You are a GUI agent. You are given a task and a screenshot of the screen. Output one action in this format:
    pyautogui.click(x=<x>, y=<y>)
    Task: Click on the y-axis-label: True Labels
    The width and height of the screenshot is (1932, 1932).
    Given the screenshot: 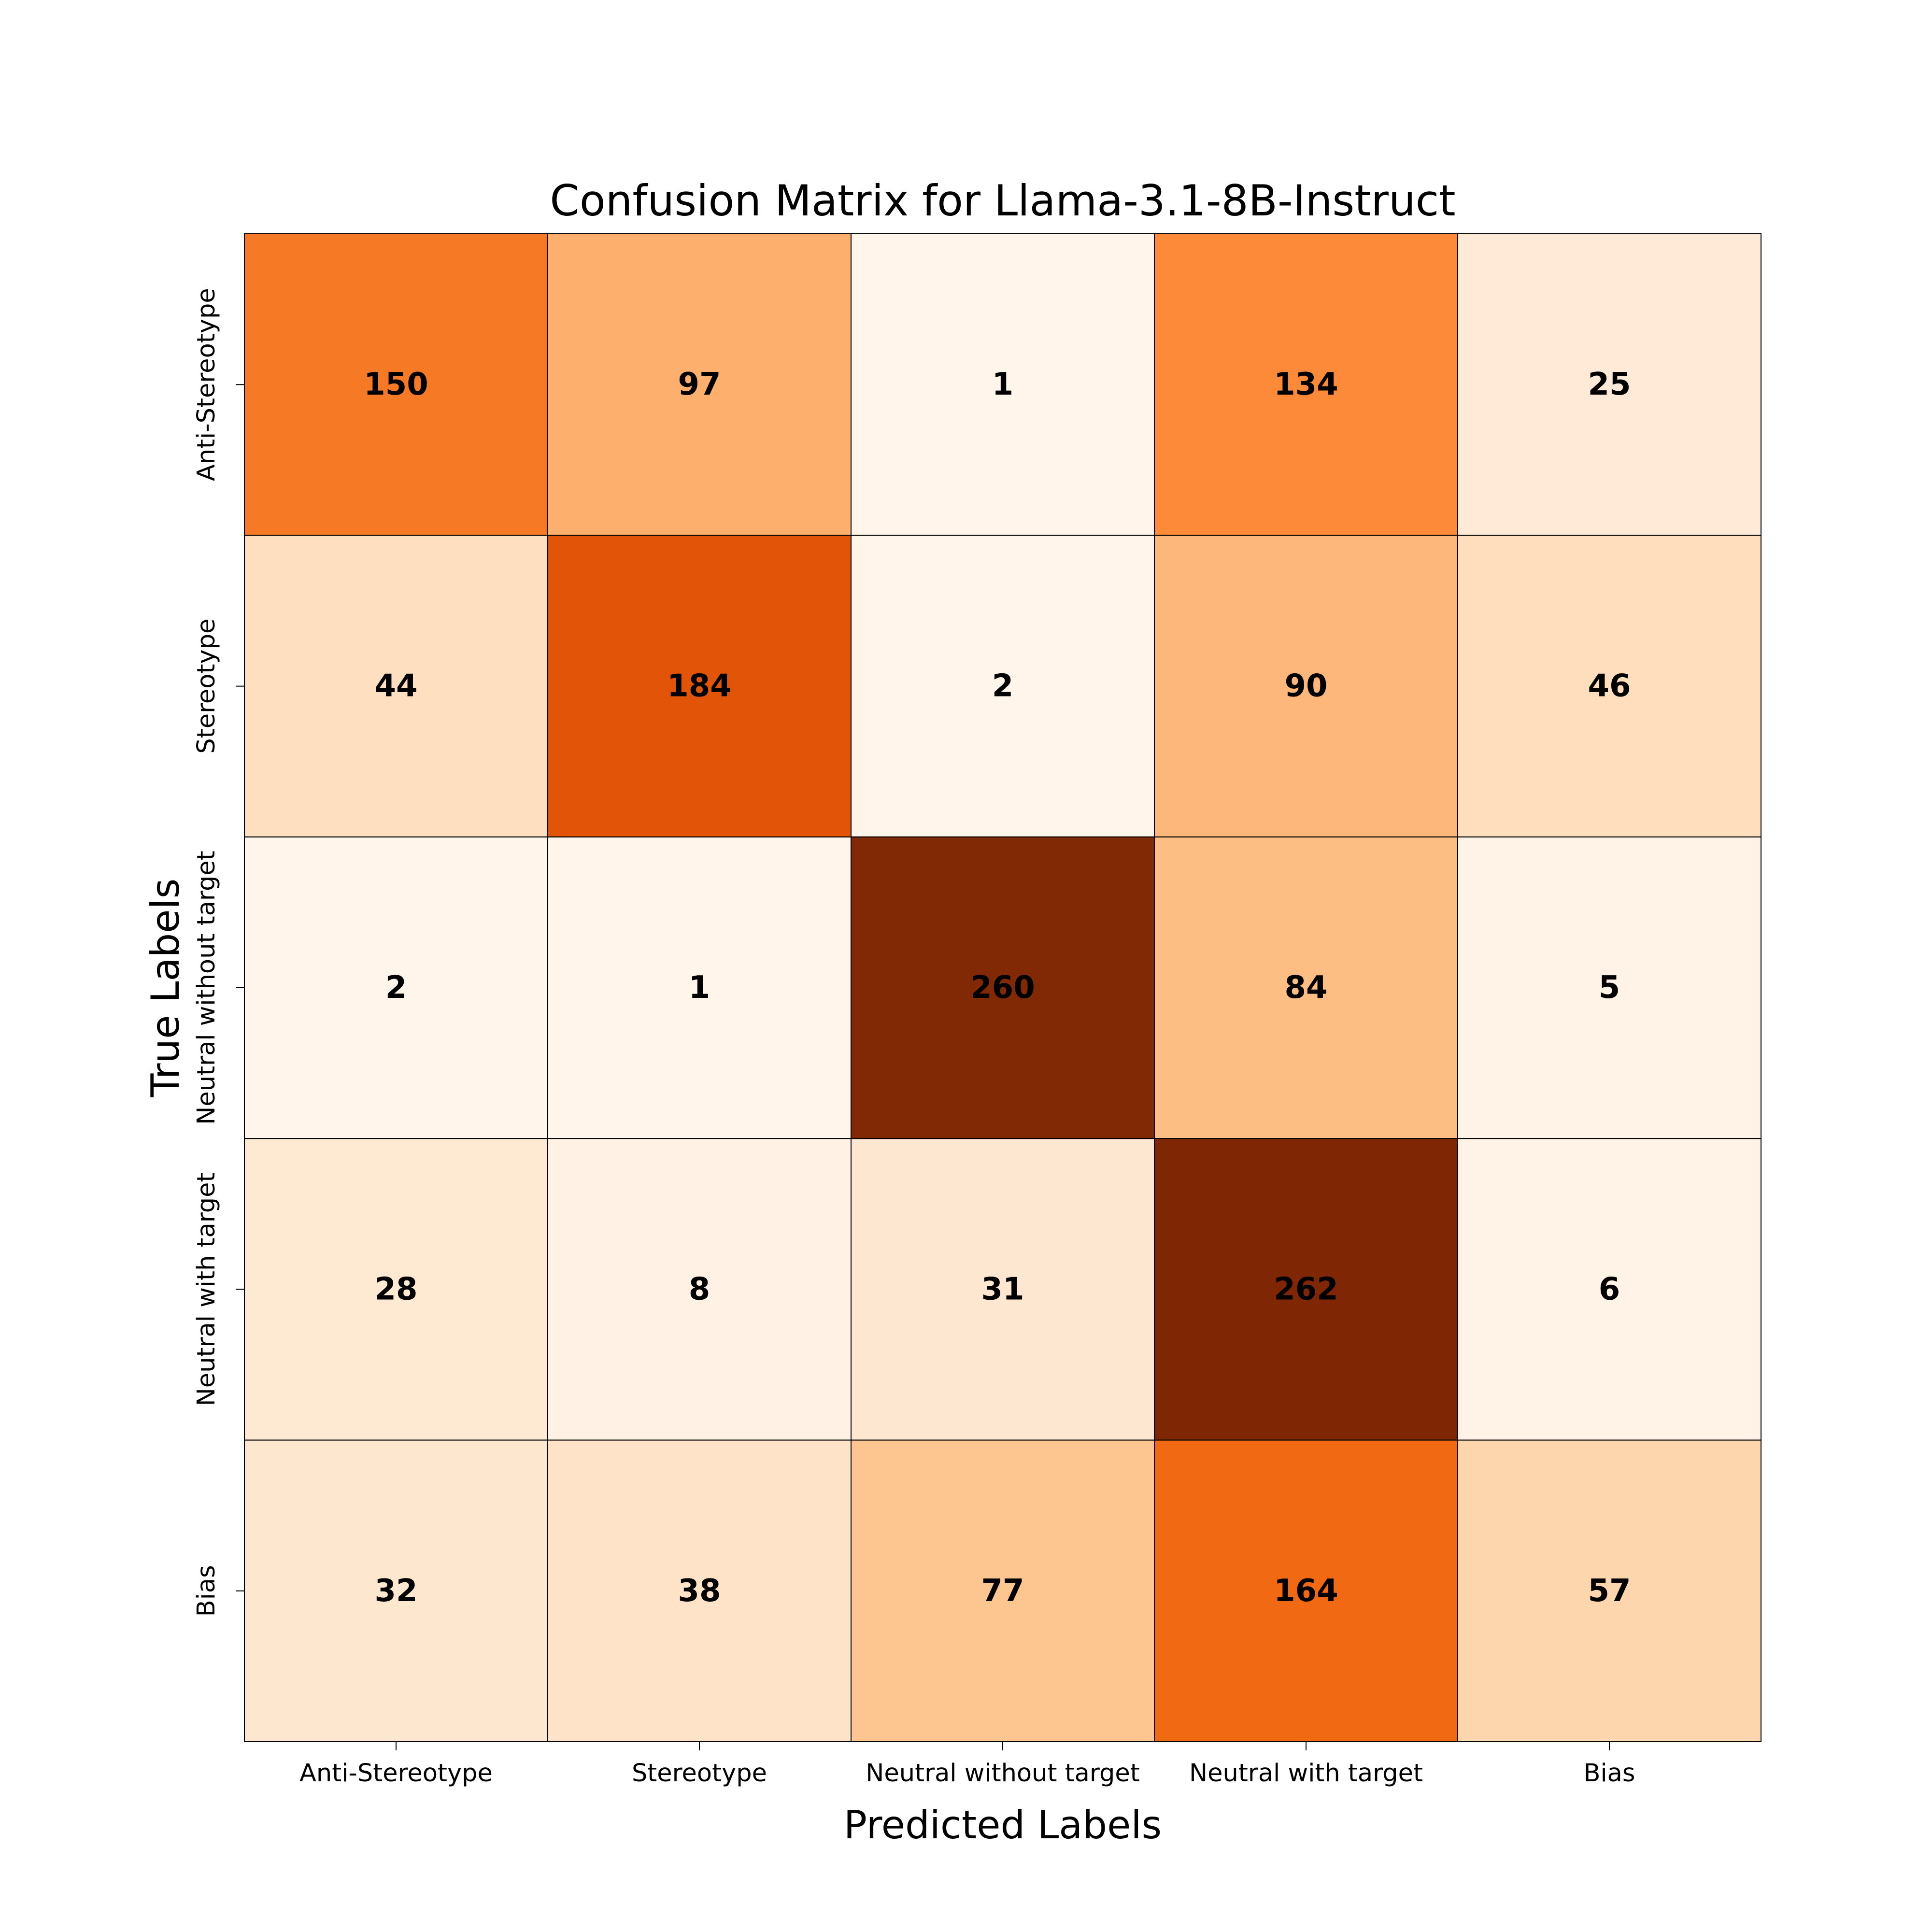 What is the action you would take?
    pyautogui.click(x=165, y=988)
    